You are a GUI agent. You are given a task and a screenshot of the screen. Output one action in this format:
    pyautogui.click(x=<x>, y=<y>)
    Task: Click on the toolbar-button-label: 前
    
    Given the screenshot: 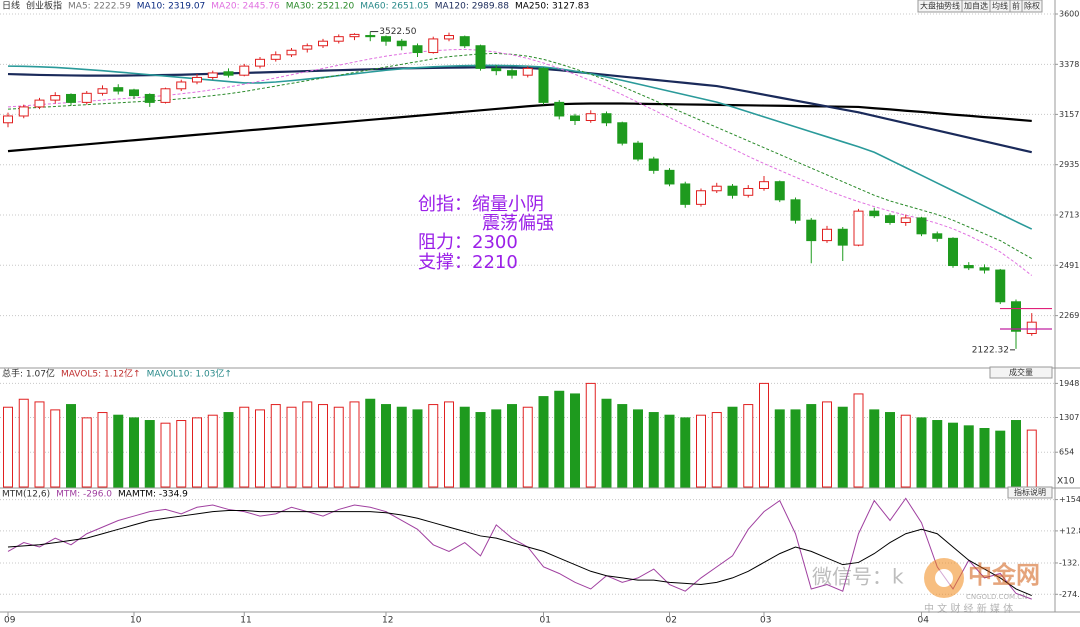 What is the action you would take?
    pyautogui.click(x=1016, y=6)
    